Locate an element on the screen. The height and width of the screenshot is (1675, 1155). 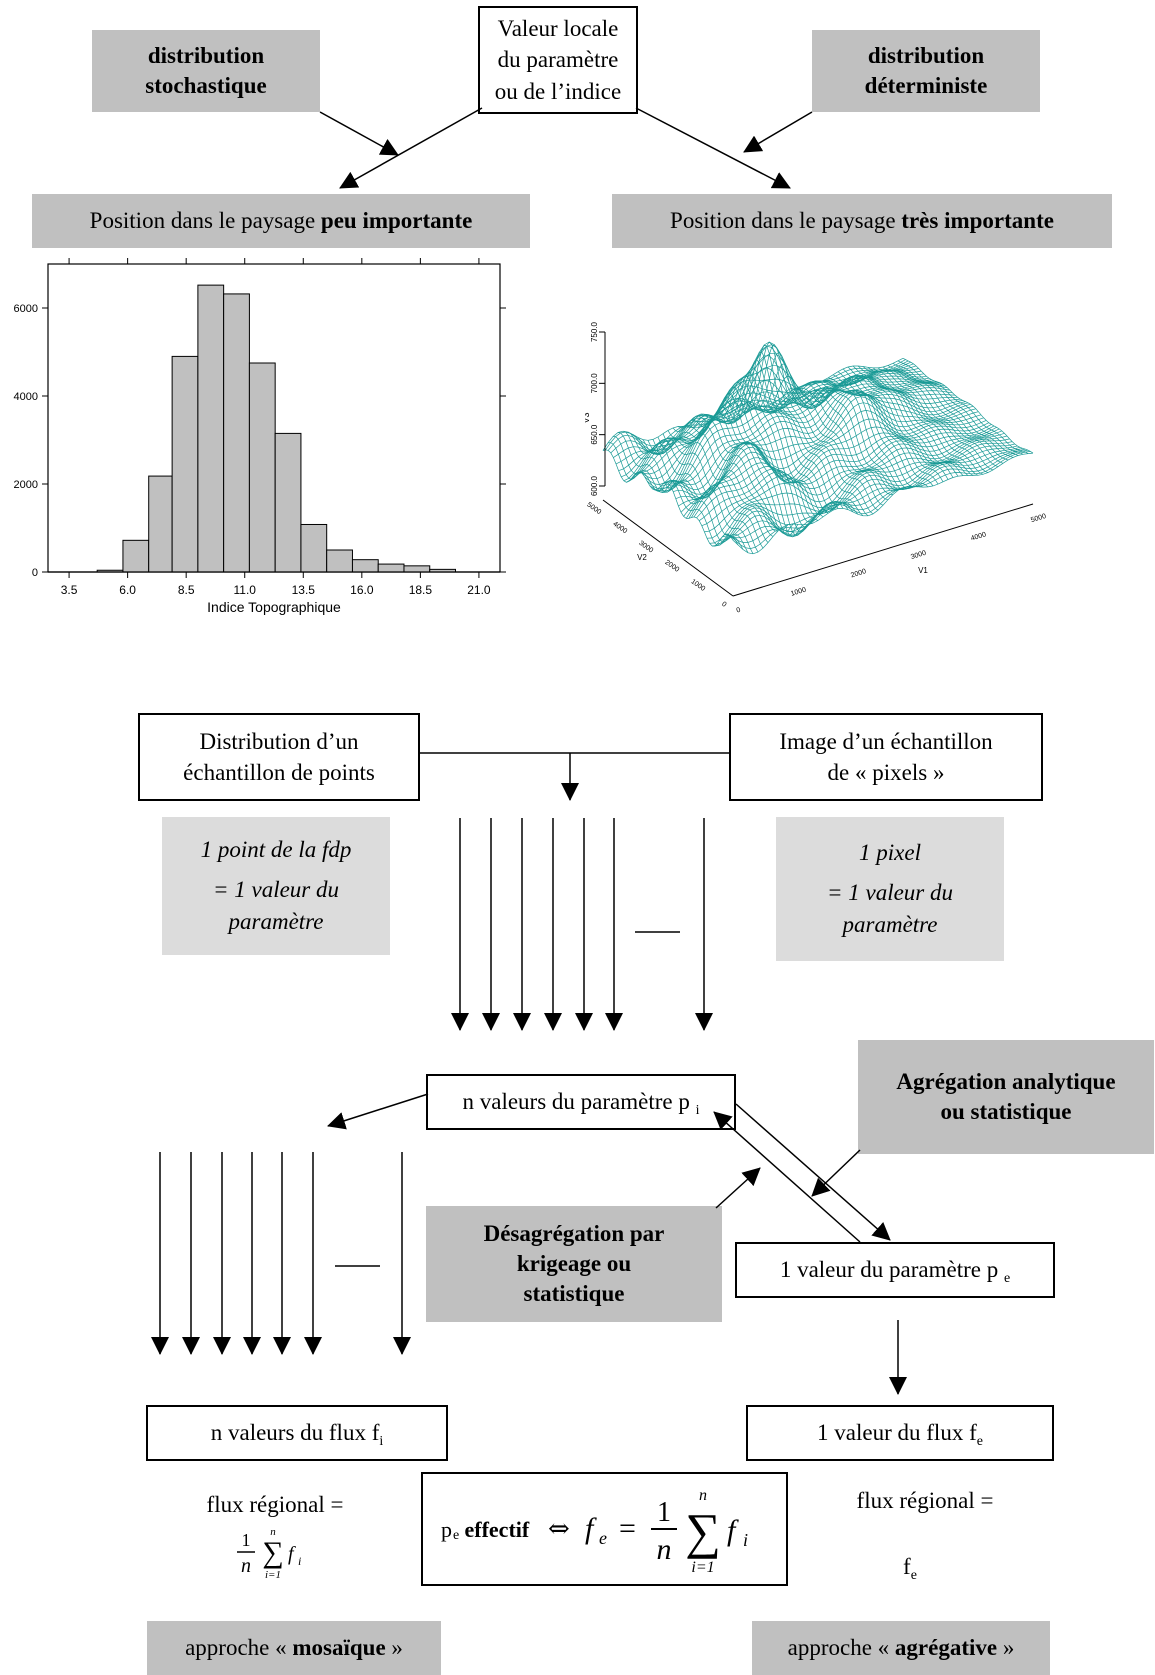
x-tick-label: 21.0 is located at coordinates (479, 590).